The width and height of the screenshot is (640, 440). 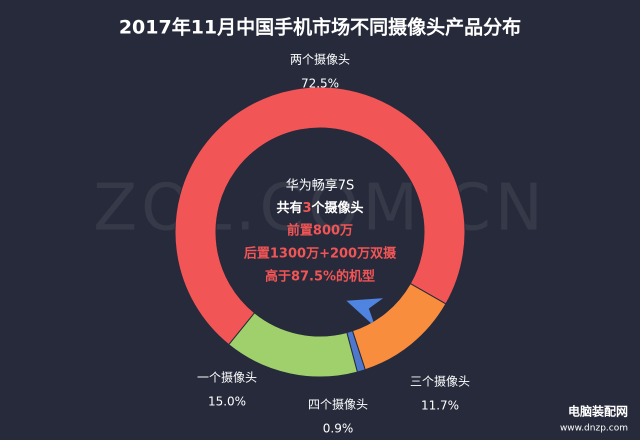 I want to click on slice-label: 一个摄像头, so click(x=227, y=377).